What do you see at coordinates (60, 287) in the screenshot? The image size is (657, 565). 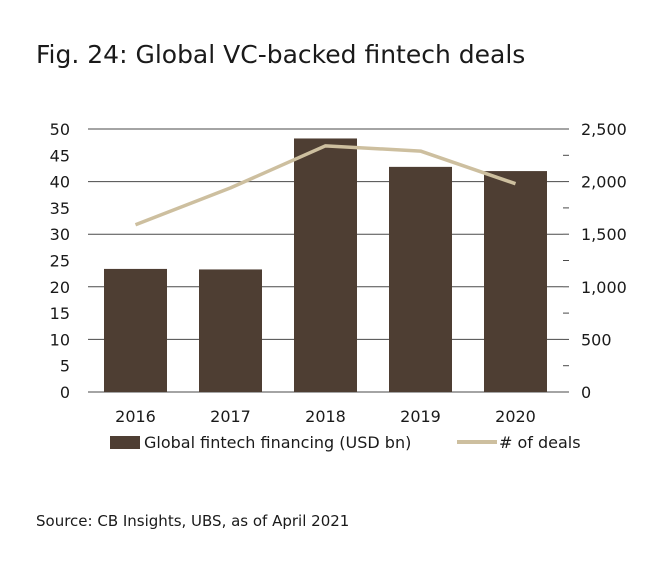 I see `left-axis-tick-label: 20` at bounding box center [60, 287].